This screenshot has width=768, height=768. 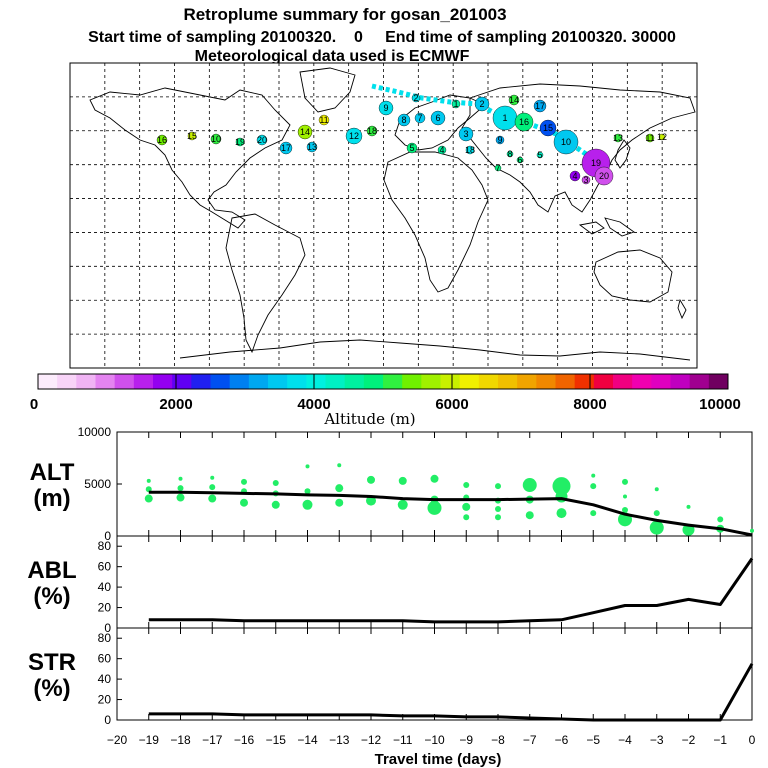 What do you see at coordinates (585, 180) in the screenshot?
I see `plume-marker-label: 3` at bounding box center [585, 180].